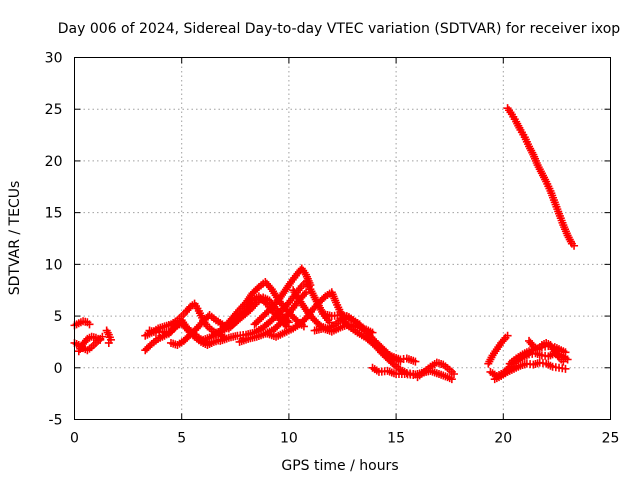 This screenshot has height=480, width=640. Describe the element at coordinates (391, 349) in the screenshot. I see `series-arc-t` at that location.